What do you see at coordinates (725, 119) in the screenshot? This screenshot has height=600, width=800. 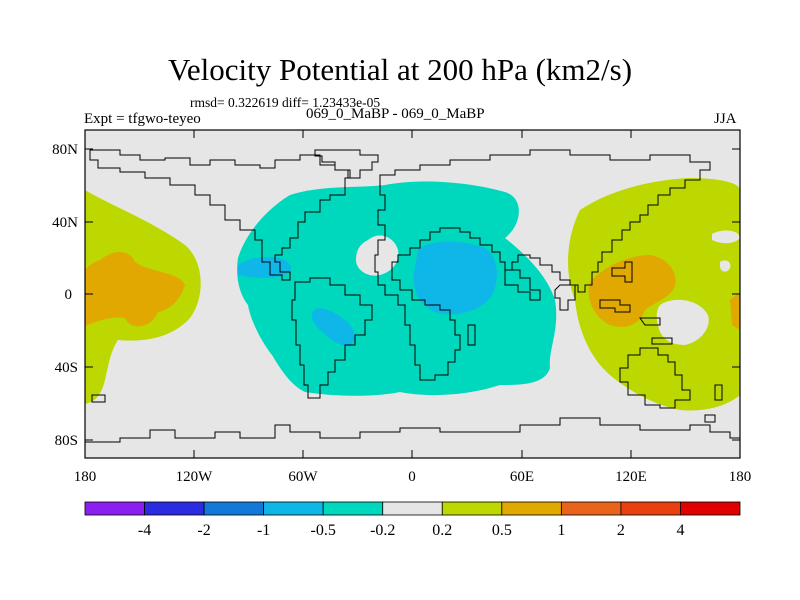 I see `season-label: JJA` at bounding box center [725, 119].